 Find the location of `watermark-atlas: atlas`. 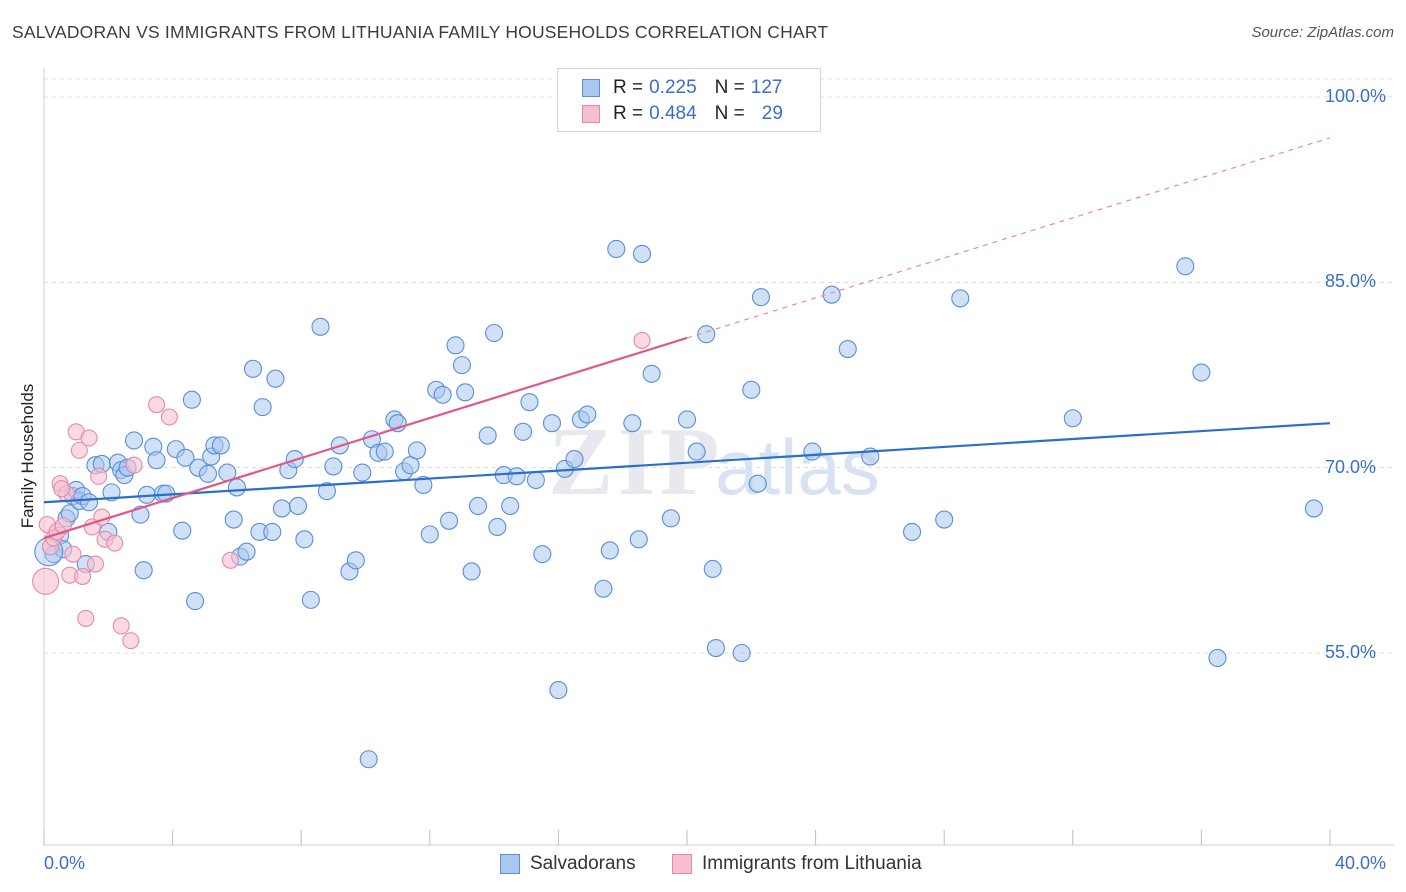

watermark-atlas: atlas is located at coordinates (797, 467).